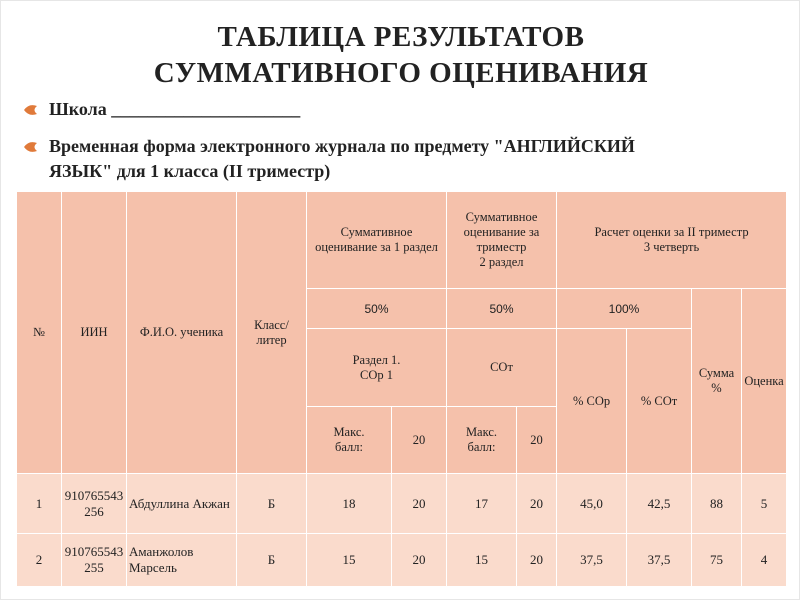 This screenshot has width=800, height=600. What do you see at coordinates (39, 560) in the screenshot?
I see `cell: 2` at bounding box center [39, 560].